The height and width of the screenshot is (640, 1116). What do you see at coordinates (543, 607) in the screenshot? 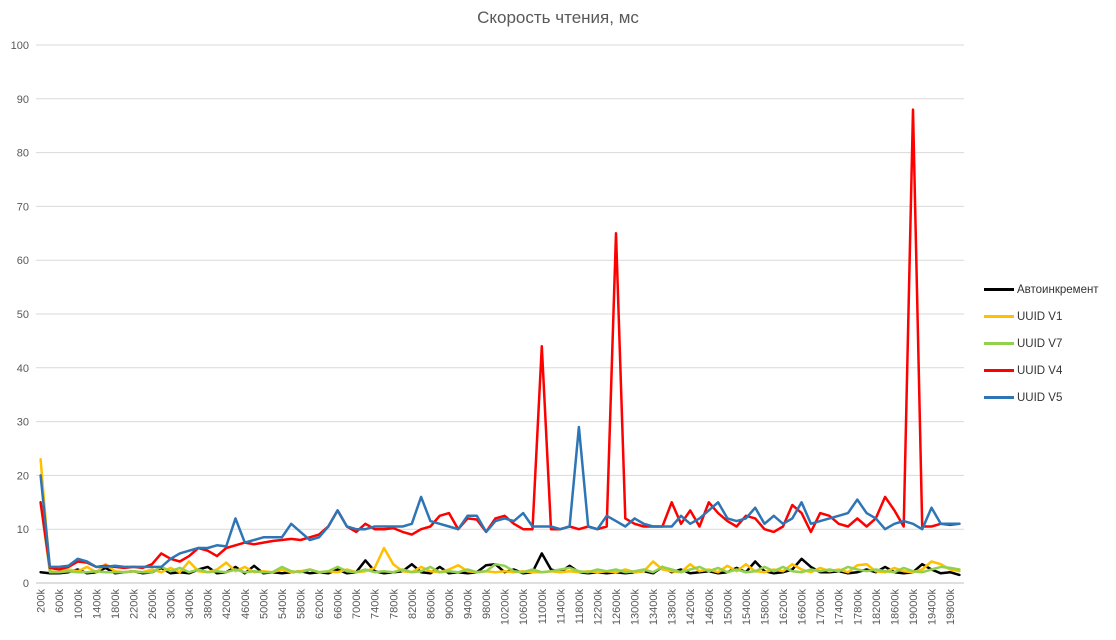
I see `x-tick-label: 11000k` at bounding box center [543, 607].